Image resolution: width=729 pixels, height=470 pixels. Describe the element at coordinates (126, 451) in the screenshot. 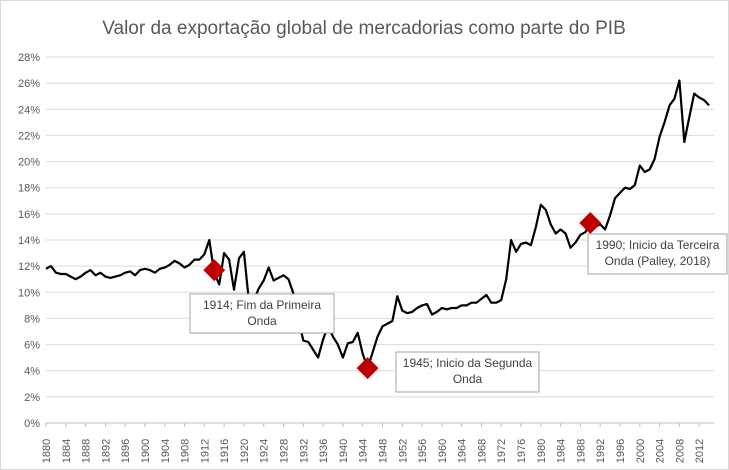

I see `x-tick-label: 1896` at that location.